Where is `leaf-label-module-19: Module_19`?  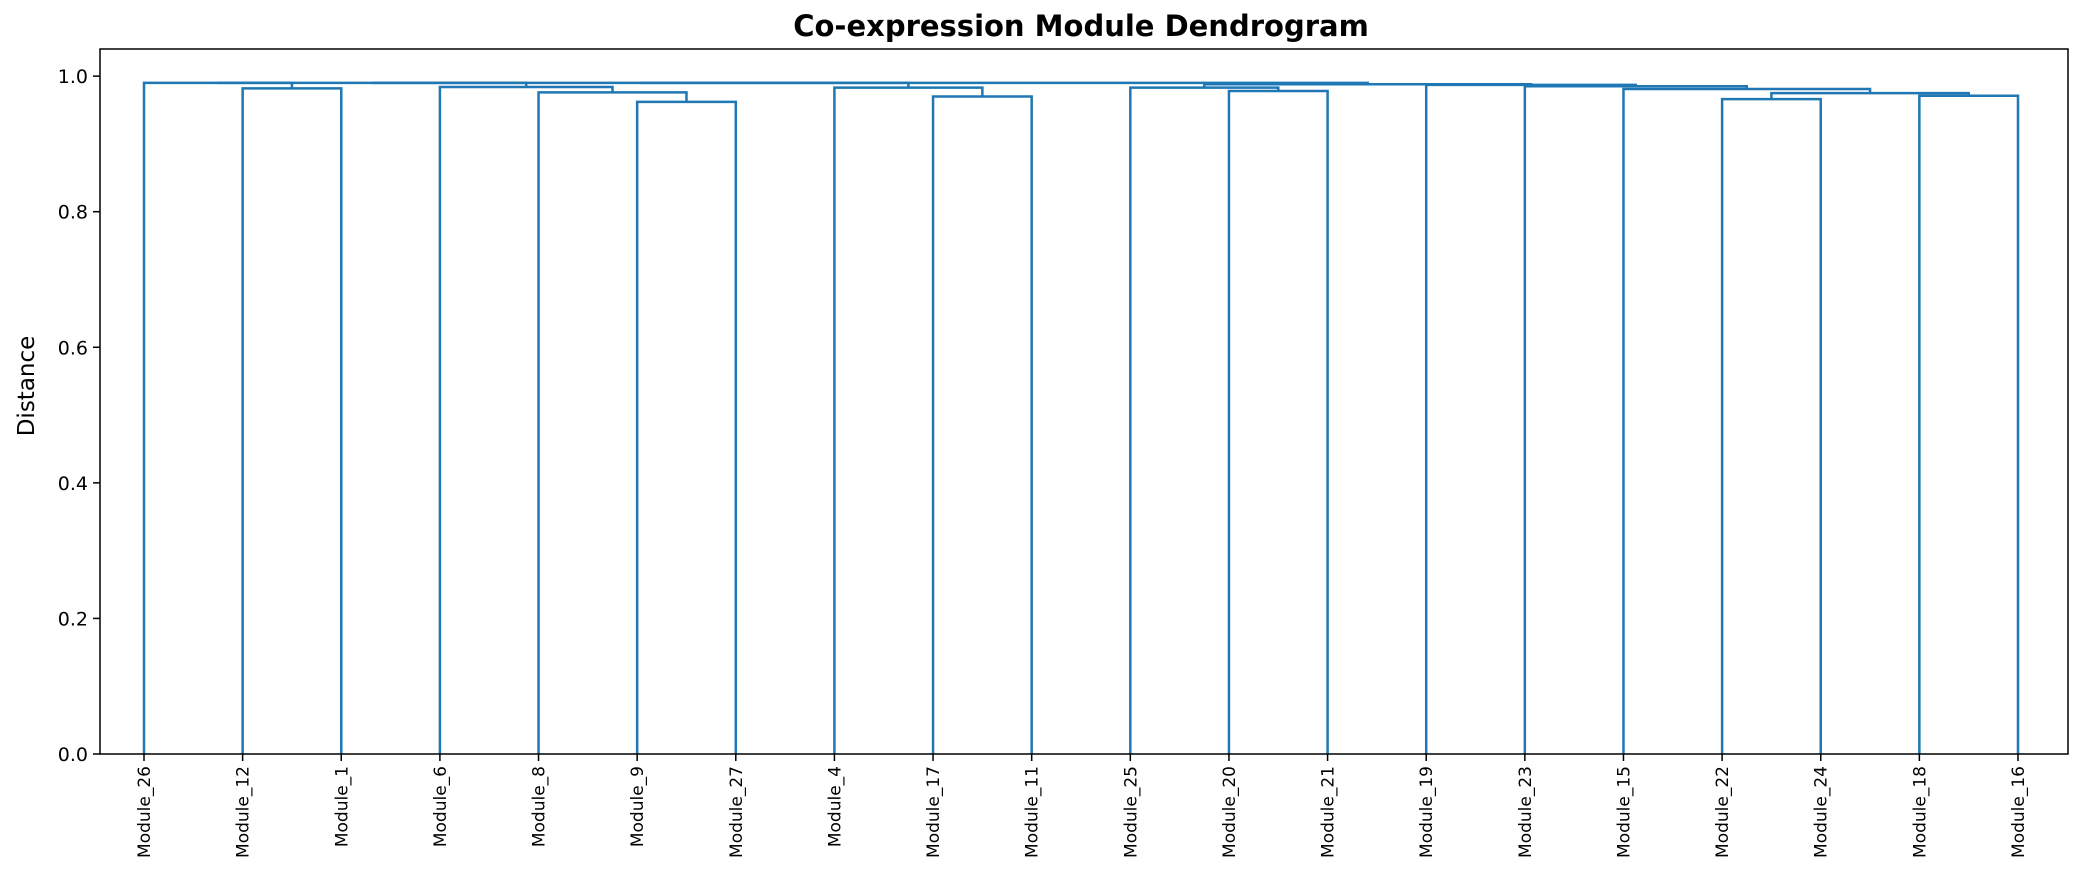 leaf-label-module-19: Module_19 is located at coordinates (1427, 812).